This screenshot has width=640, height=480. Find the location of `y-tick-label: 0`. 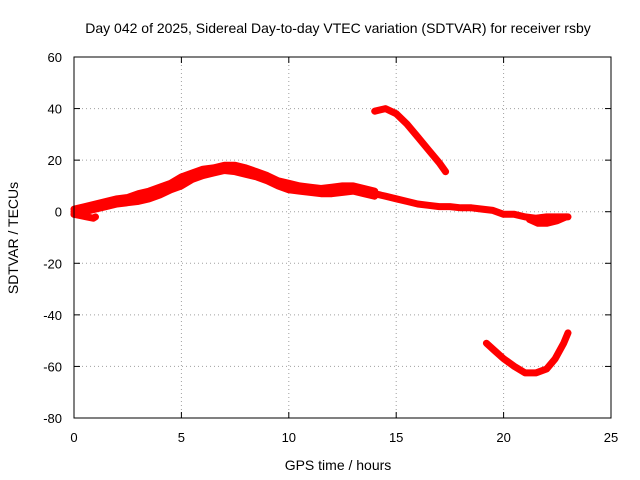

y-tick-label: 0 is located at coordinates (58, 212).